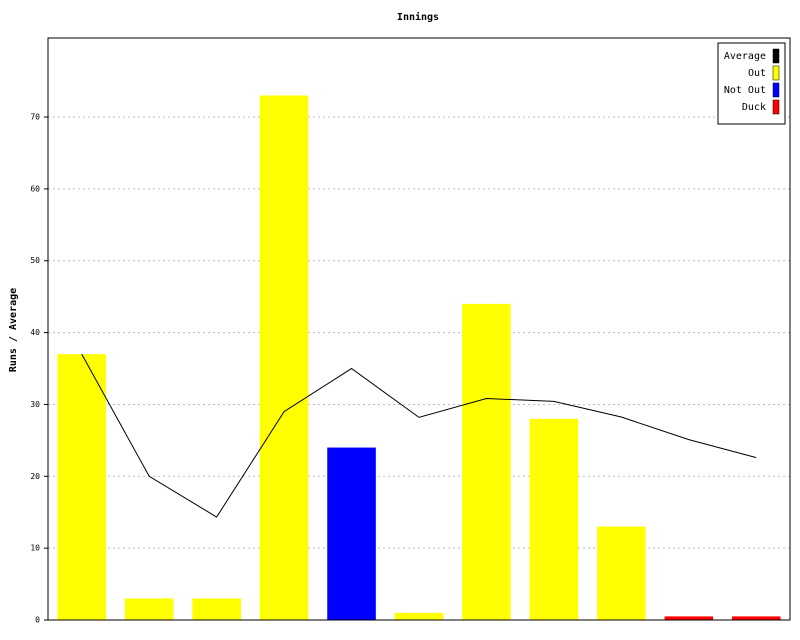 This screenshot has height=640, width=800. Describe the element at coordinates (35, 404) in the screenshot. I see `y-tick-label: 30` at that location.